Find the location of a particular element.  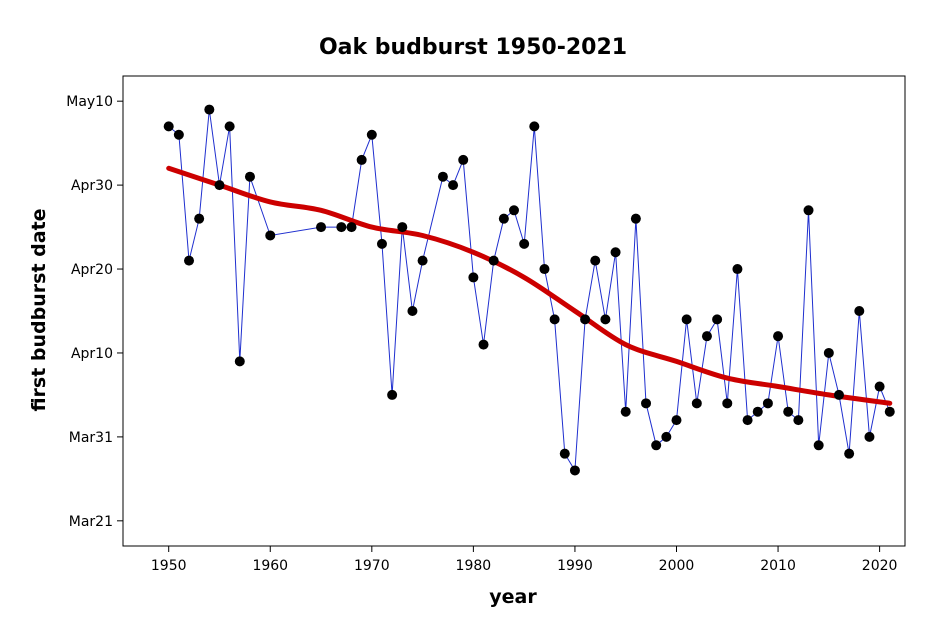

y-tick-label: Apr30 is located at coordinates (92, 186).